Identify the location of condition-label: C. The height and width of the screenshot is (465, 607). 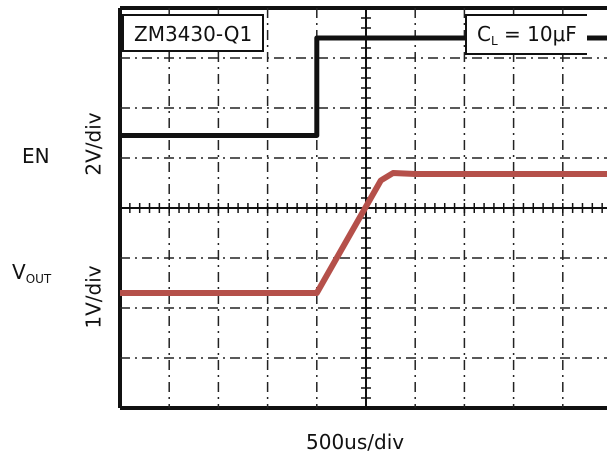
(484, 34).